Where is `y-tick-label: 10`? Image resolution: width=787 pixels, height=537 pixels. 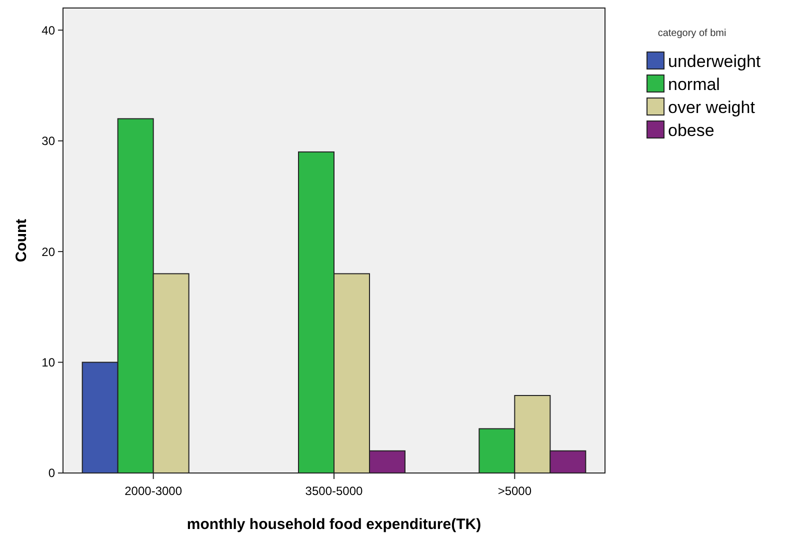
y-tick-label: 10 is located at coordinates (49, 362).